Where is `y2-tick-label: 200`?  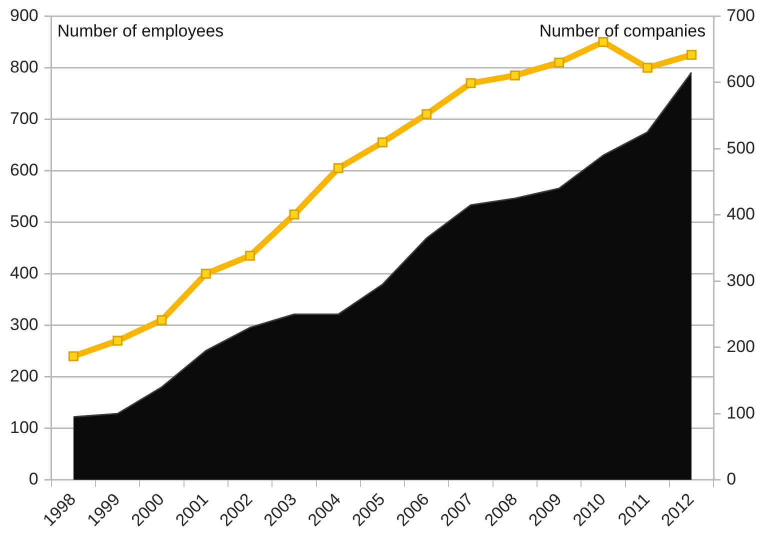
y2-tick-label: 200 is located at coordinates (741, 346).